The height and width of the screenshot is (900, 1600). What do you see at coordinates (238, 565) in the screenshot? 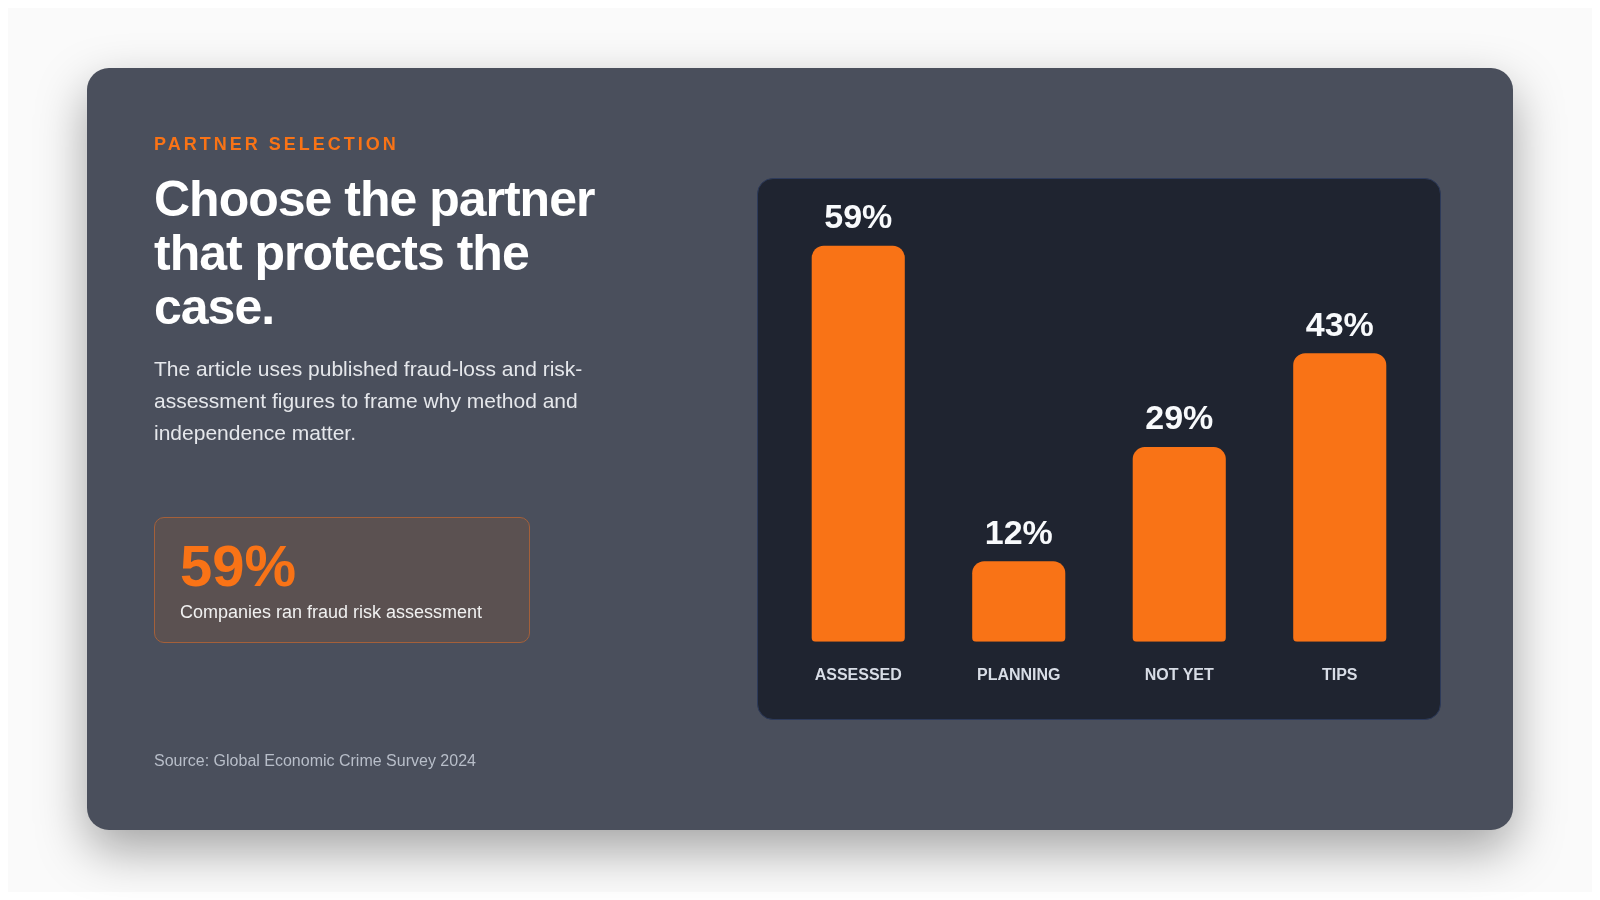
I see `text: 59%` at bounding box center [238, 565].